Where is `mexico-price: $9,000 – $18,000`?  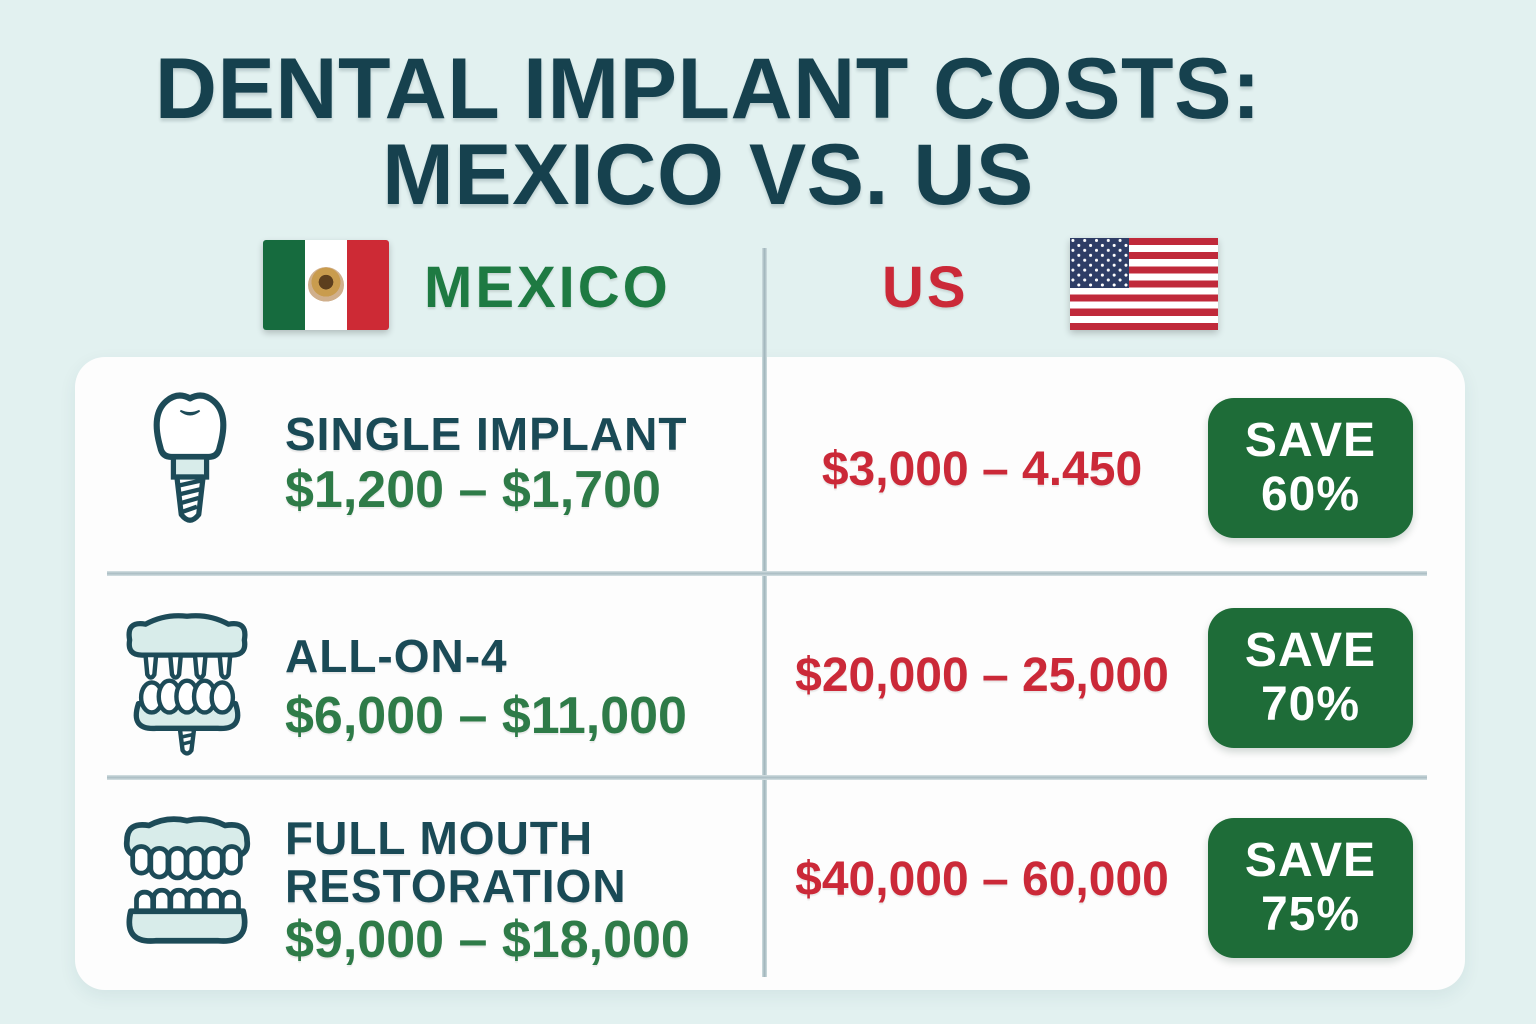 mexico-price: $9,000 – $18,000 is located at coordinates (487, 940).